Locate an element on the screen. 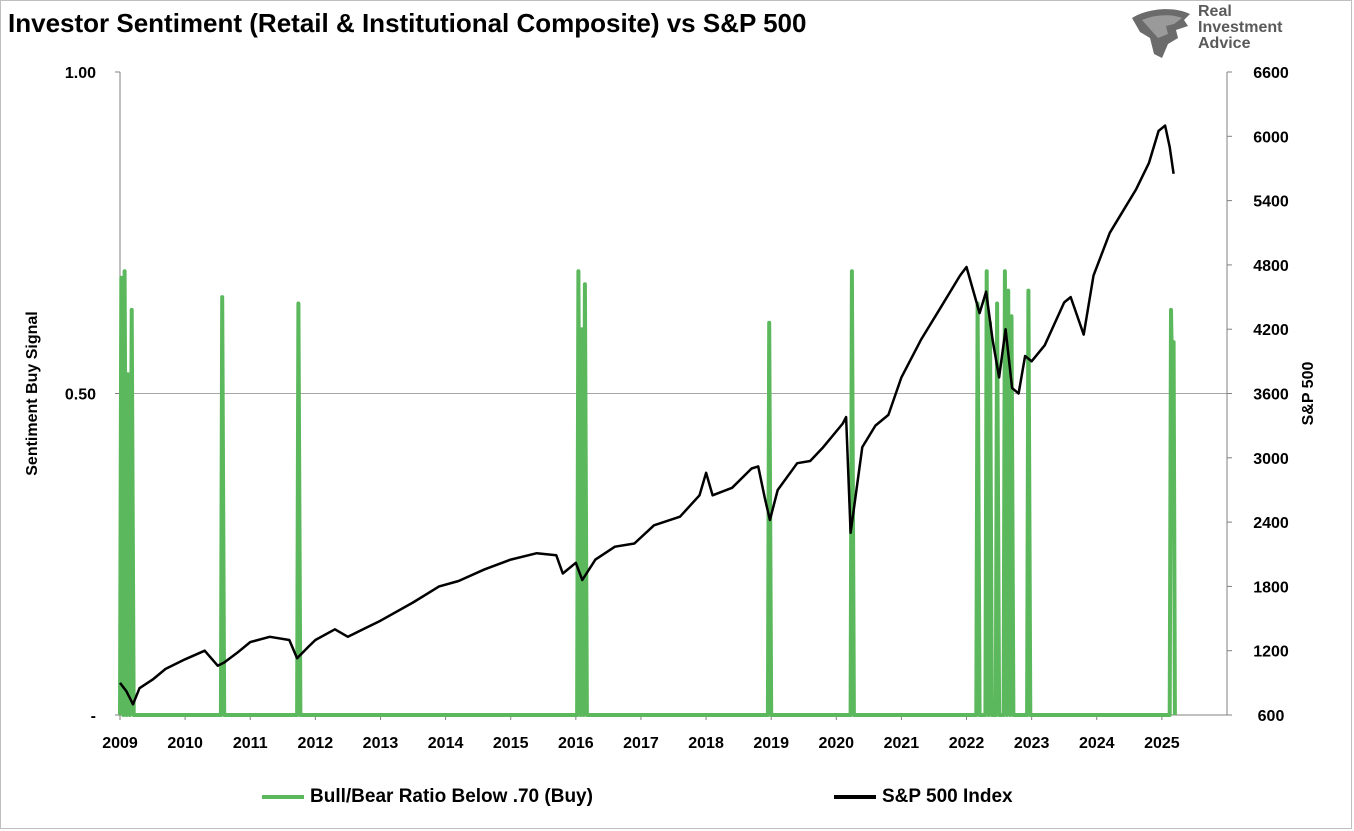  logo-line3: Advice is located at coordinates (1224, 43).